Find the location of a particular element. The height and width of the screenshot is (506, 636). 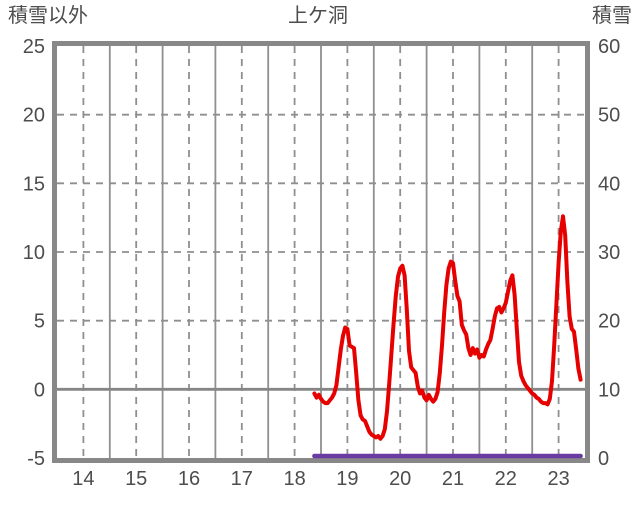

x-axis-tick: 18 is located at coordinates (294, 479).